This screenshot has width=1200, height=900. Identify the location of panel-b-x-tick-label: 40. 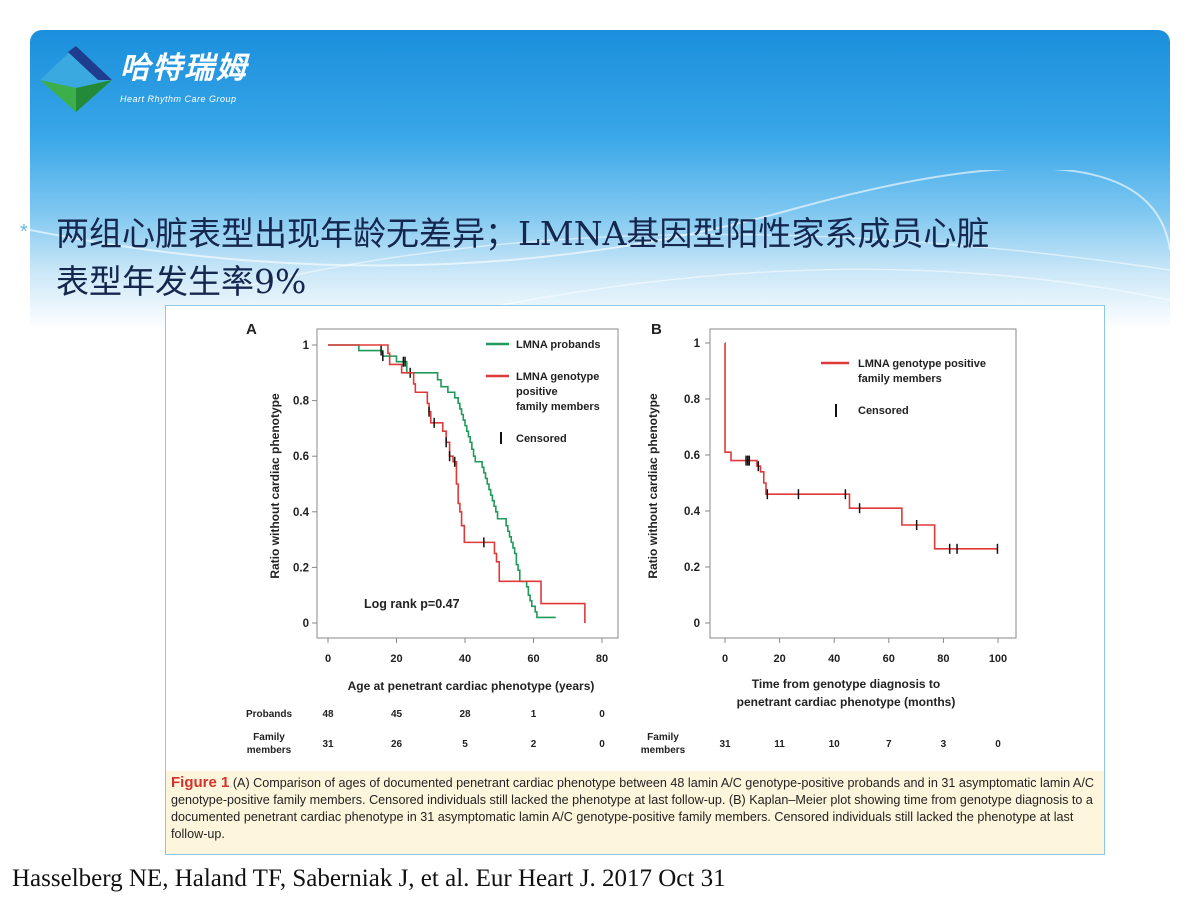
(834, 659).